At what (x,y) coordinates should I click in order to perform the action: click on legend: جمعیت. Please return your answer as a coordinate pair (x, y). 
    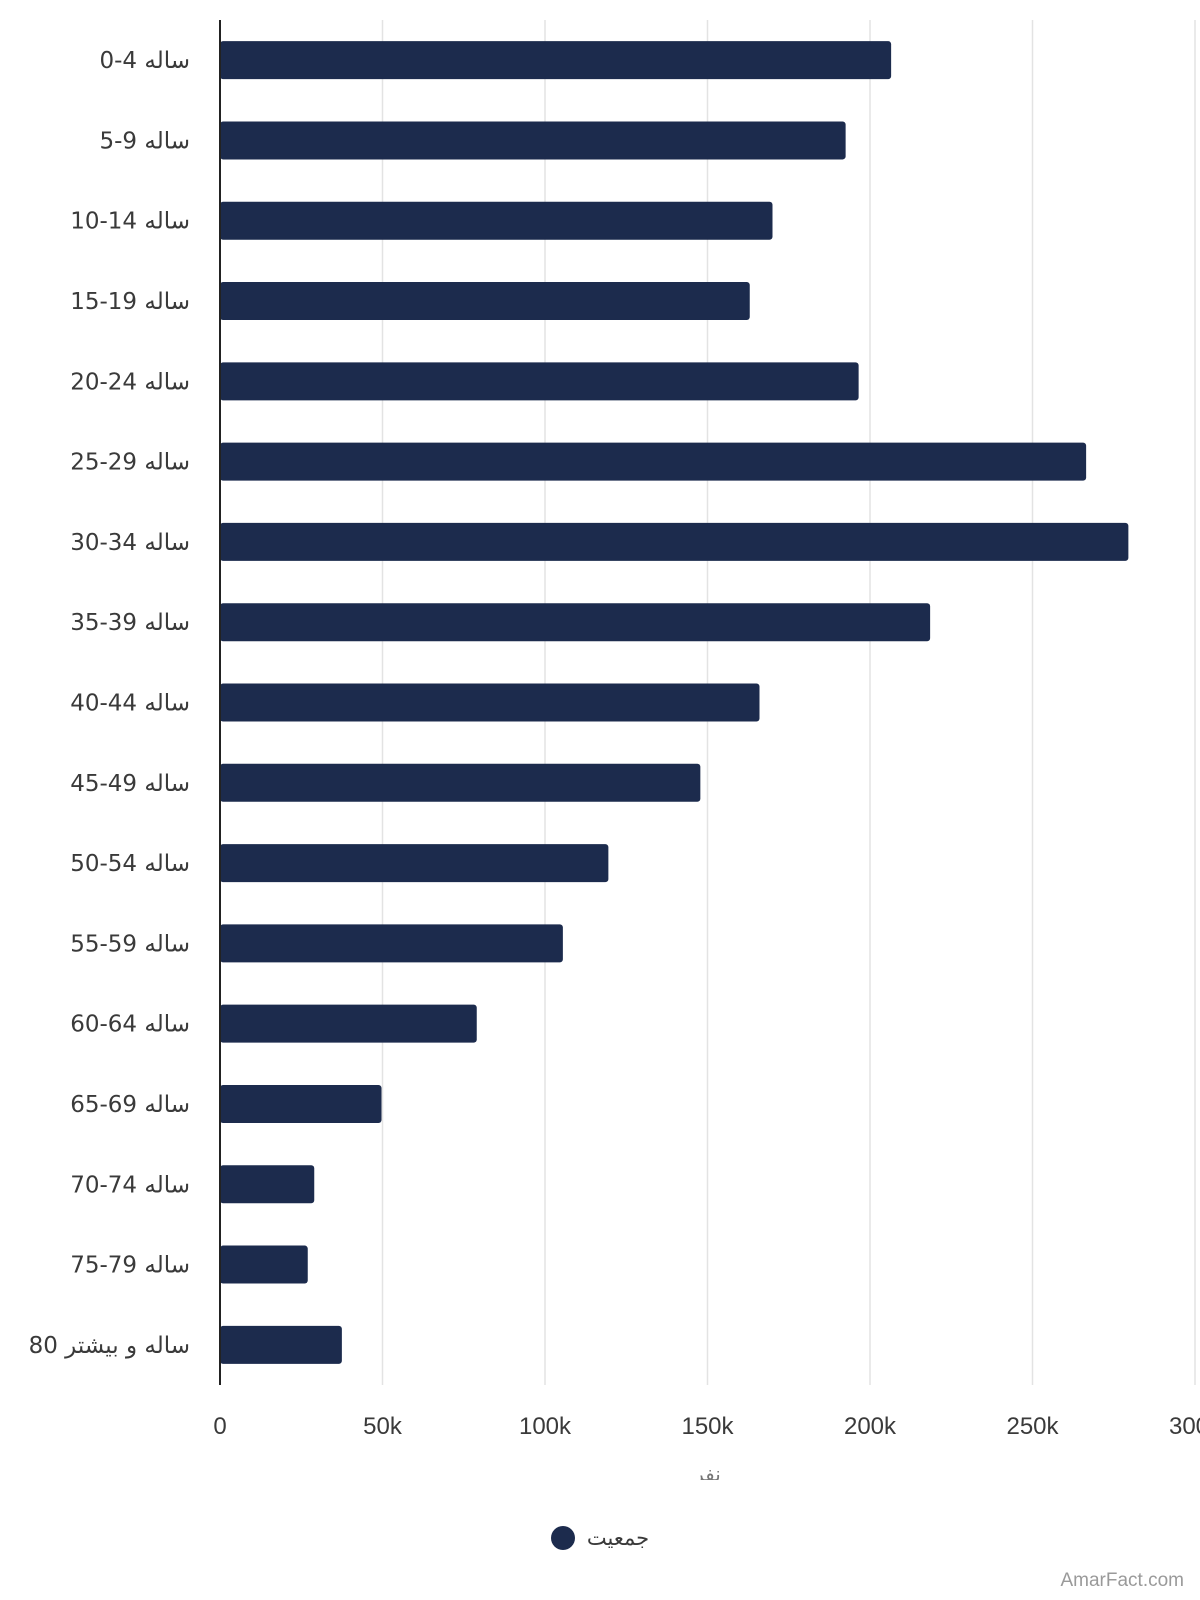
    Looking at the image, I should click on (600, 1538).